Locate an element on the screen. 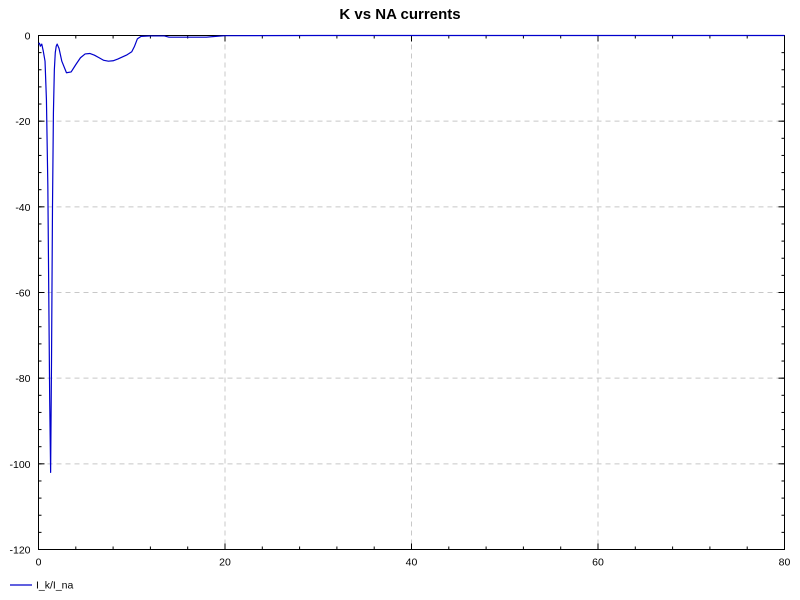 Image resolution: width=800 pixels, height=600 pixels. y-tick-label: -20 is located at coordinates (22, 122).